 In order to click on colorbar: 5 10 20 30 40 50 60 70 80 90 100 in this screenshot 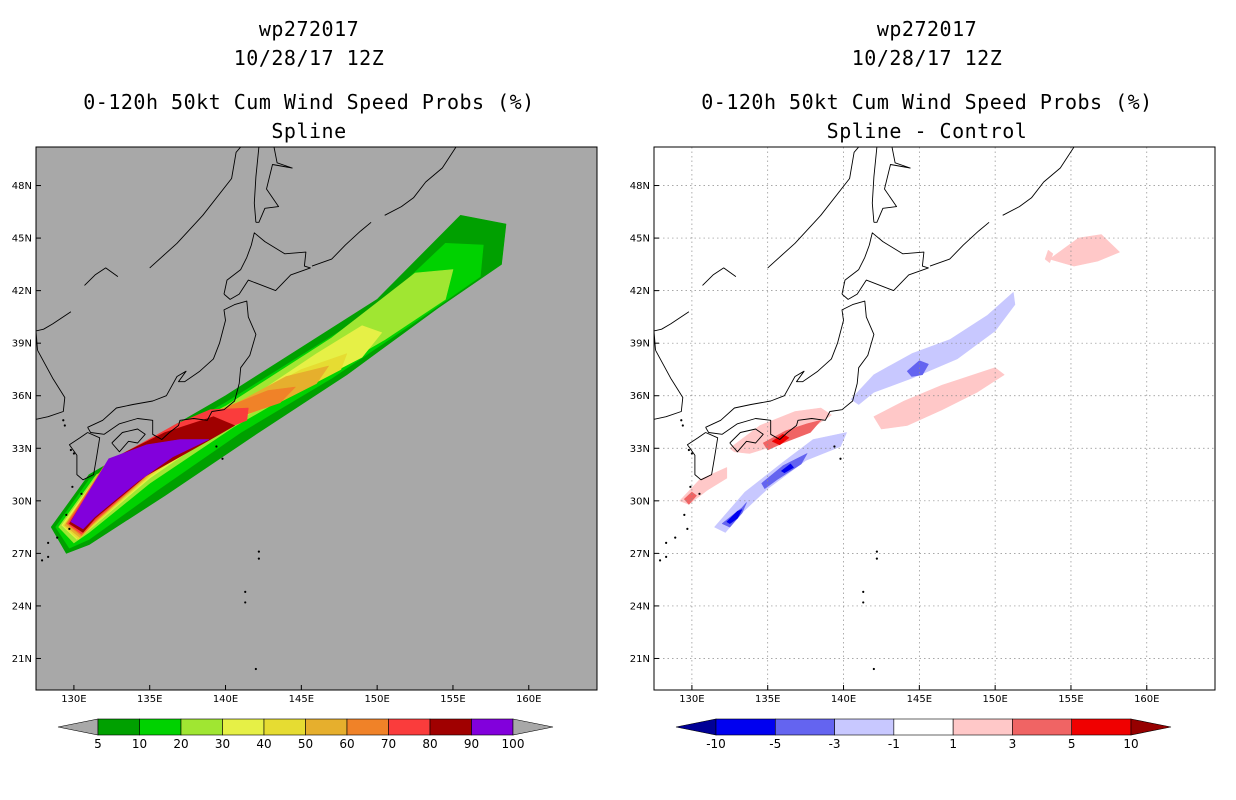, I will do `click(305, 734)`.